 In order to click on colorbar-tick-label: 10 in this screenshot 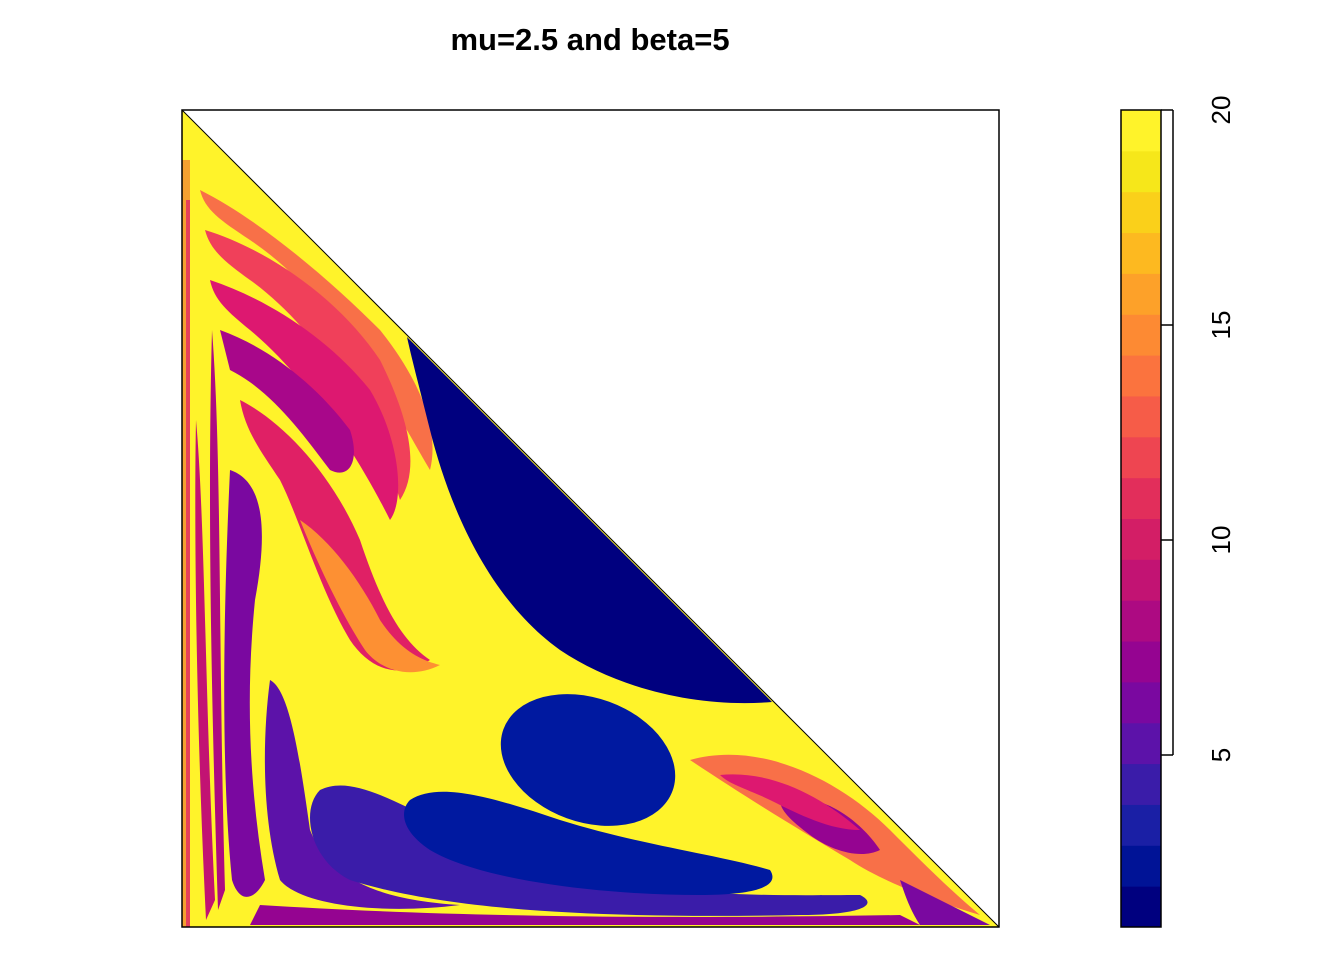, I will do `click(1221, 540)`.